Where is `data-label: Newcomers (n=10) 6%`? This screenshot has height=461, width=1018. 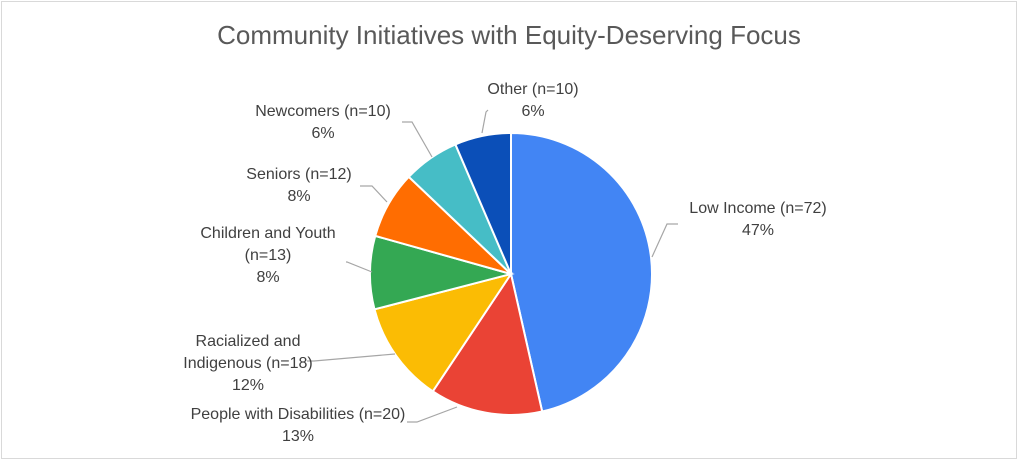
data-label: Newcomers (n=10) 6% is located at coordinates (323, 122).